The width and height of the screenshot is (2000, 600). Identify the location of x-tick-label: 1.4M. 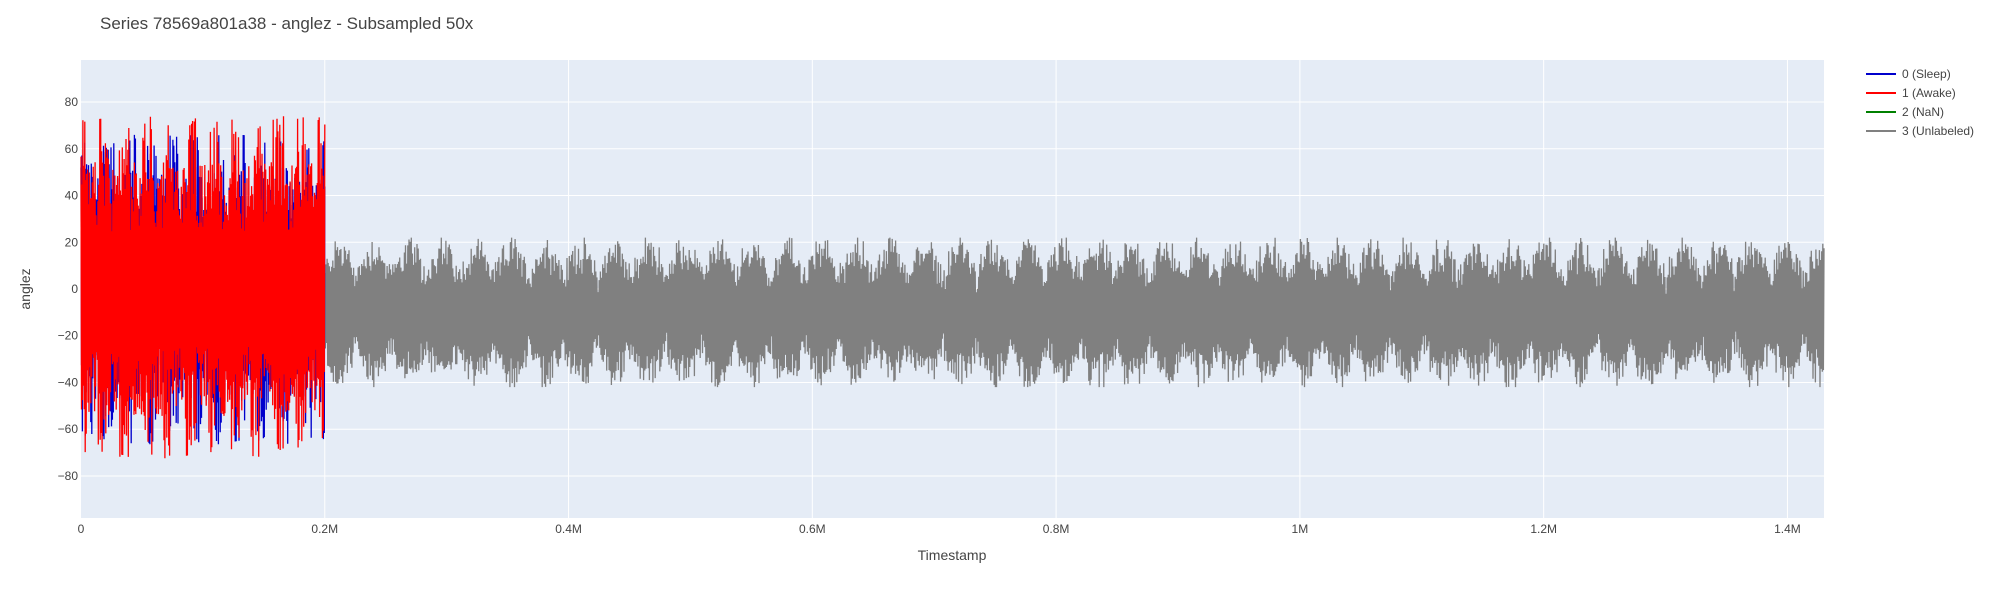
(1787, 529).